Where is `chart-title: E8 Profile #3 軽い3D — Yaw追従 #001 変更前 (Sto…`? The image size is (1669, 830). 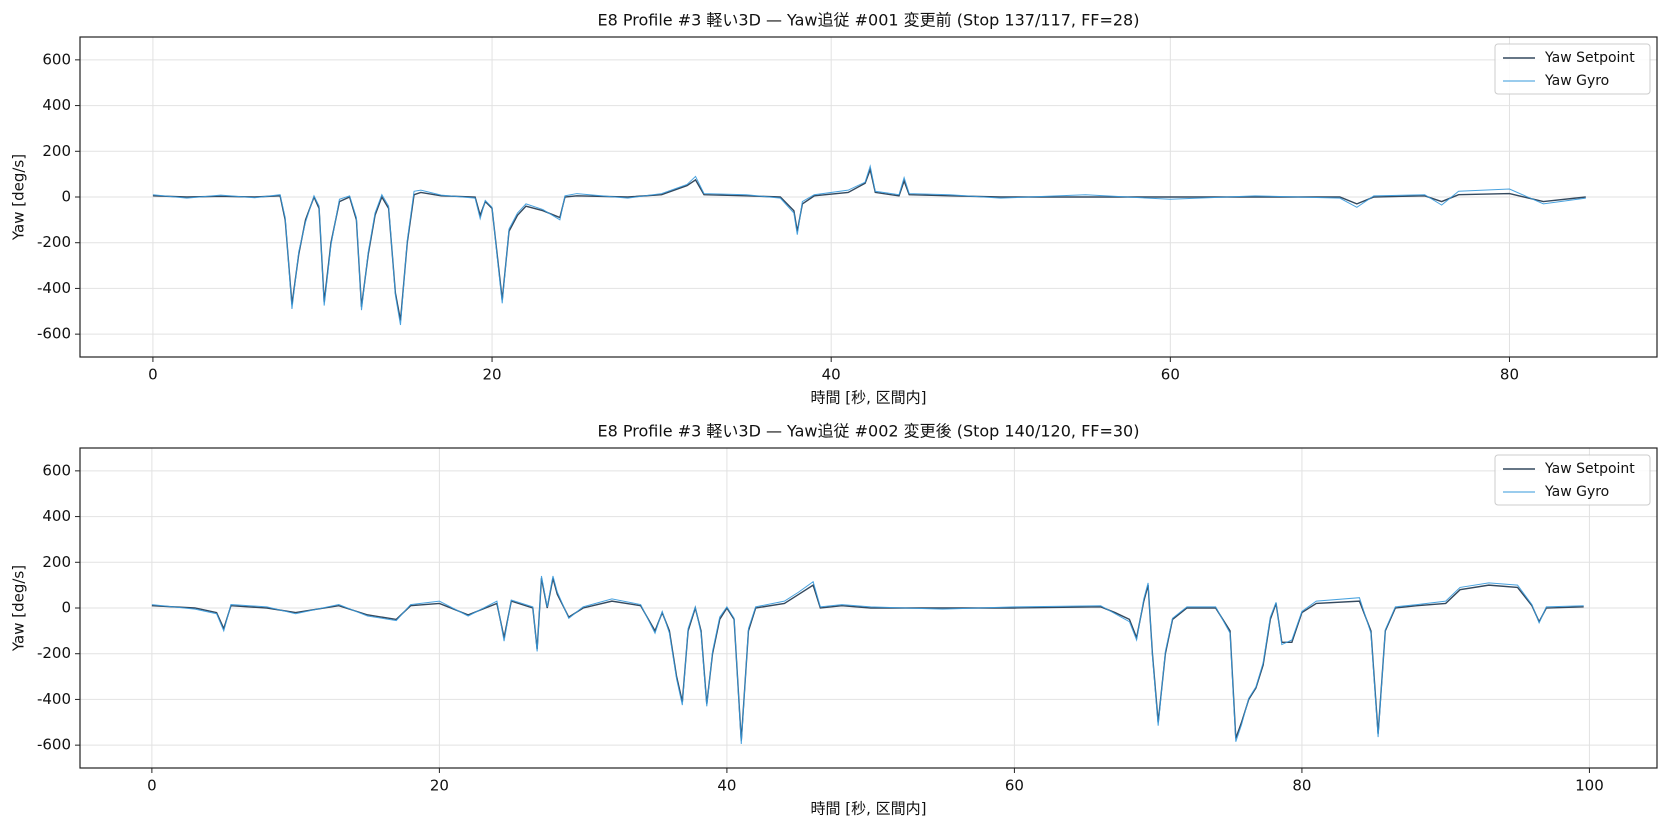
chart-title: E8 Profile #3 軽い3D — Yaw追従 #001 変更前 (Sto… is located at coordinates (869, 20).